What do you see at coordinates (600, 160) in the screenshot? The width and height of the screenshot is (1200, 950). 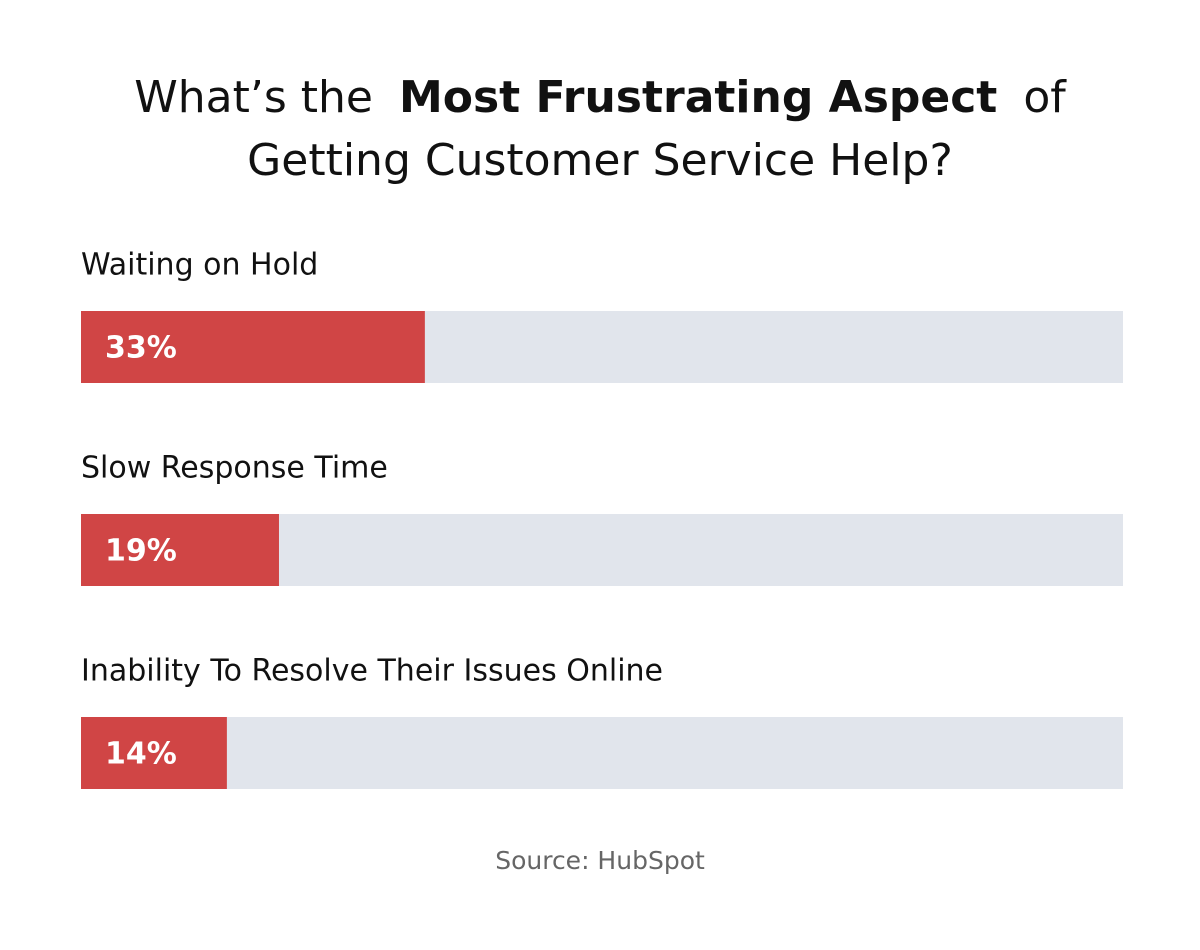 I see `chart-title-line-2: Getting Customer Service Help?` at bounding box center [600, 160].